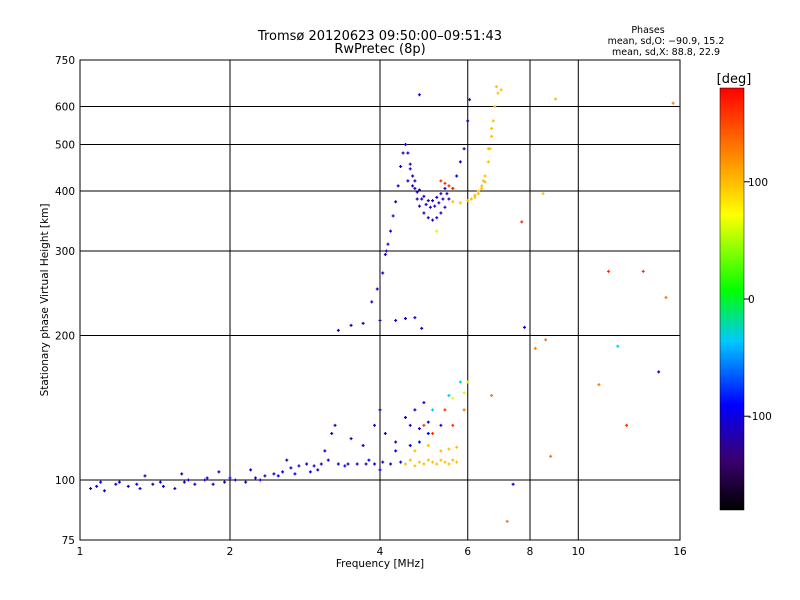  Describe the element at coordinates (578, 552) in the screenshot. I see `x-tick-label: 10` at that location.